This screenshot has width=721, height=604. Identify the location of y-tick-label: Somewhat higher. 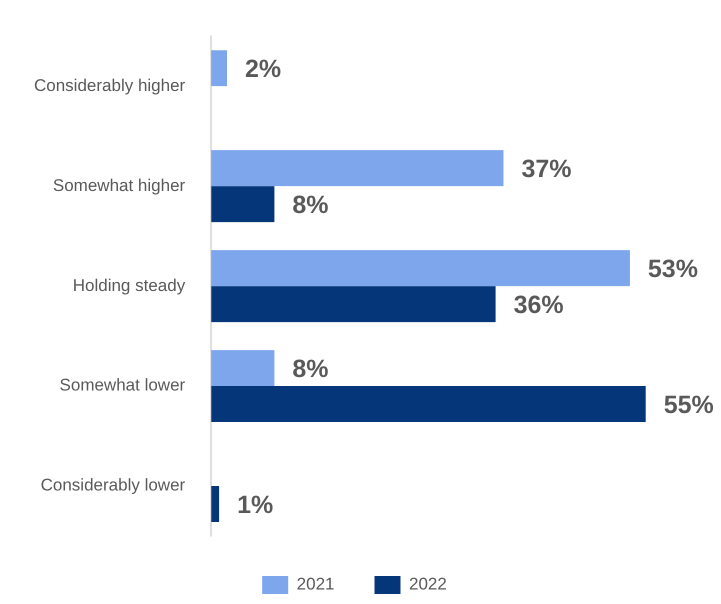
(119, 185).